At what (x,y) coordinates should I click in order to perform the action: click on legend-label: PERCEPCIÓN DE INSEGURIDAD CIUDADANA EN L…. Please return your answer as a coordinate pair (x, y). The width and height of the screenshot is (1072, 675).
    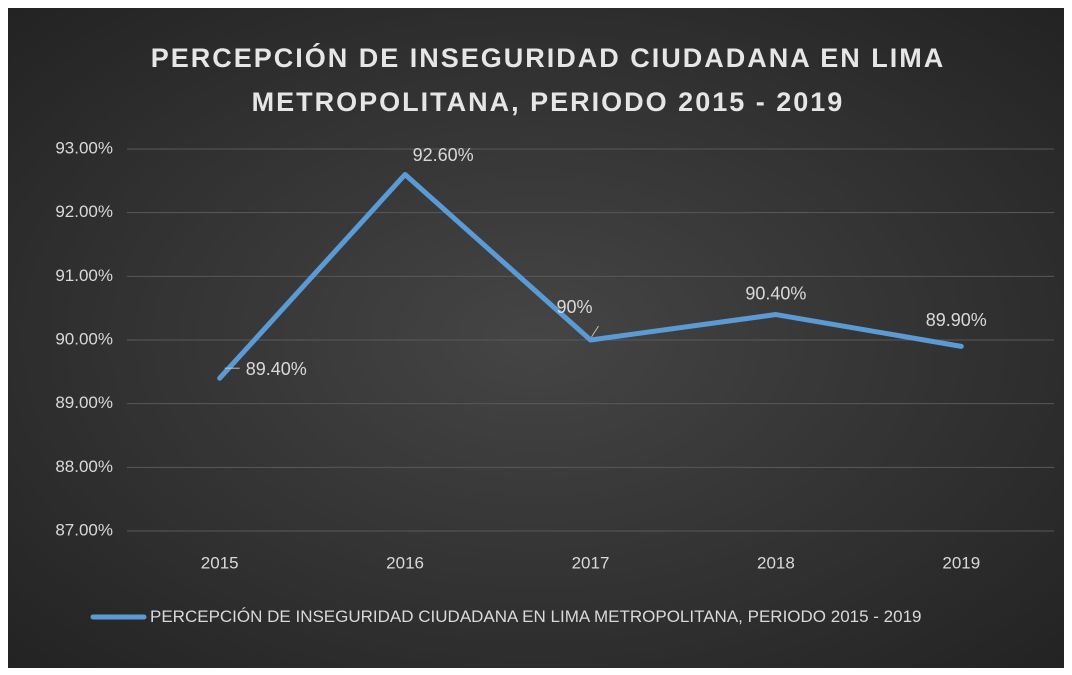
    Looking at the image, I should click on (536, 616).